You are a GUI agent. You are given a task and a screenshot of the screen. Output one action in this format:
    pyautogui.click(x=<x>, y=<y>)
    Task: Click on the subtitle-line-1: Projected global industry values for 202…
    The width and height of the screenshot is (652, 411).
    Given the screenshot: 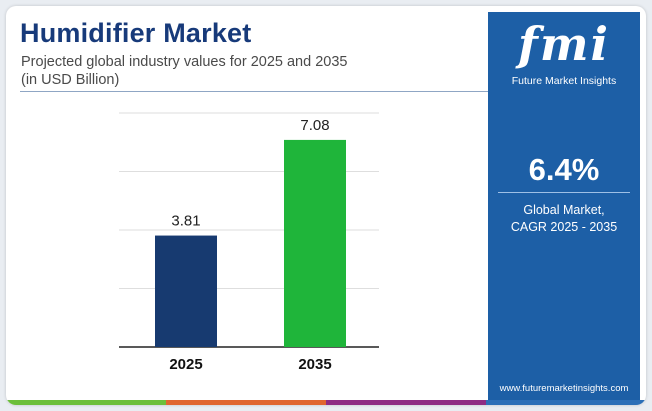 What is the action you would take?
    pyautogui.click(x=184, y=62)
    